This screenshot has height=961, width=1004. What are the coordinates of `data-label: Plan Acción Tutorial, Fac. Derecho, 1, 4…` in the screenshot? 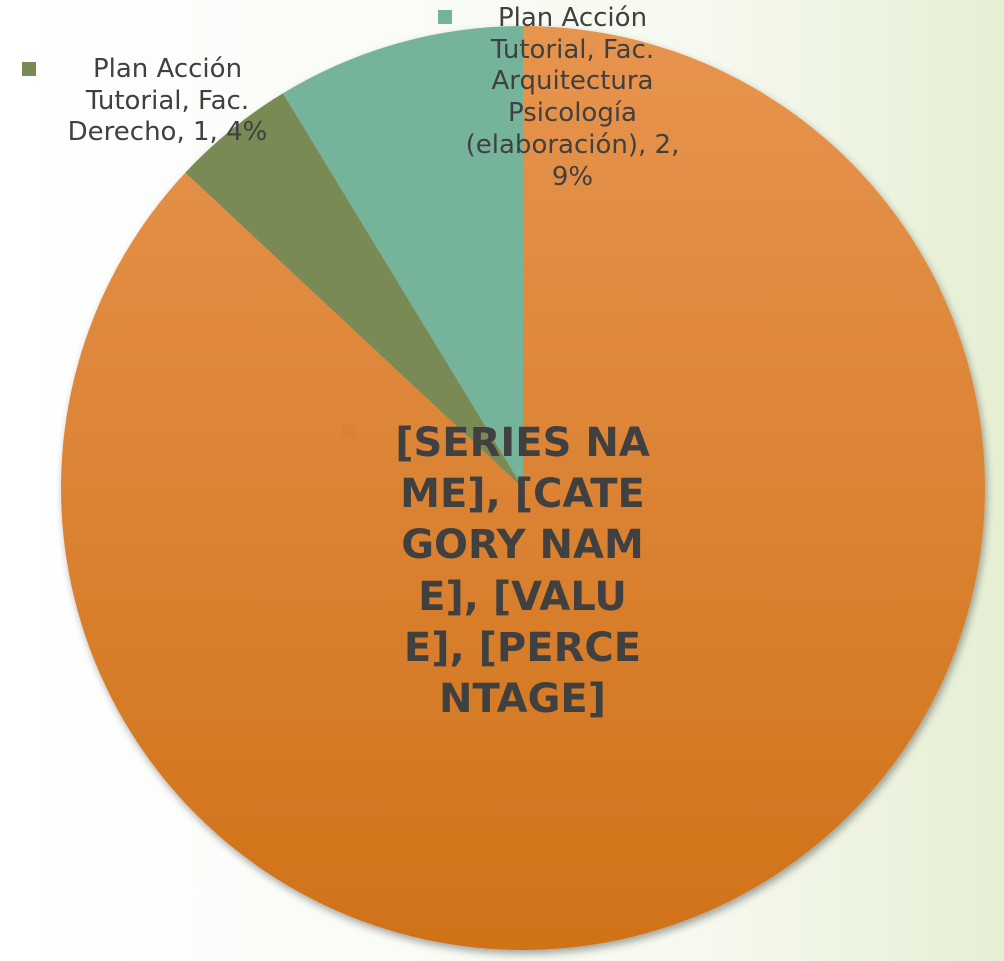 It's located at (167, 101).